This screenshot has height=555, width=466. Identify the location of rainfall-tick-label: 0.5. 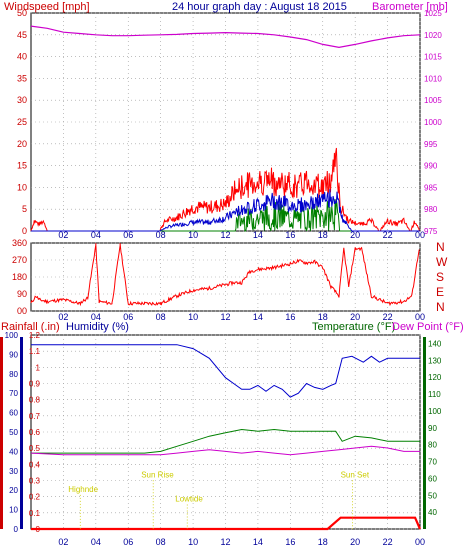
(35, 448).